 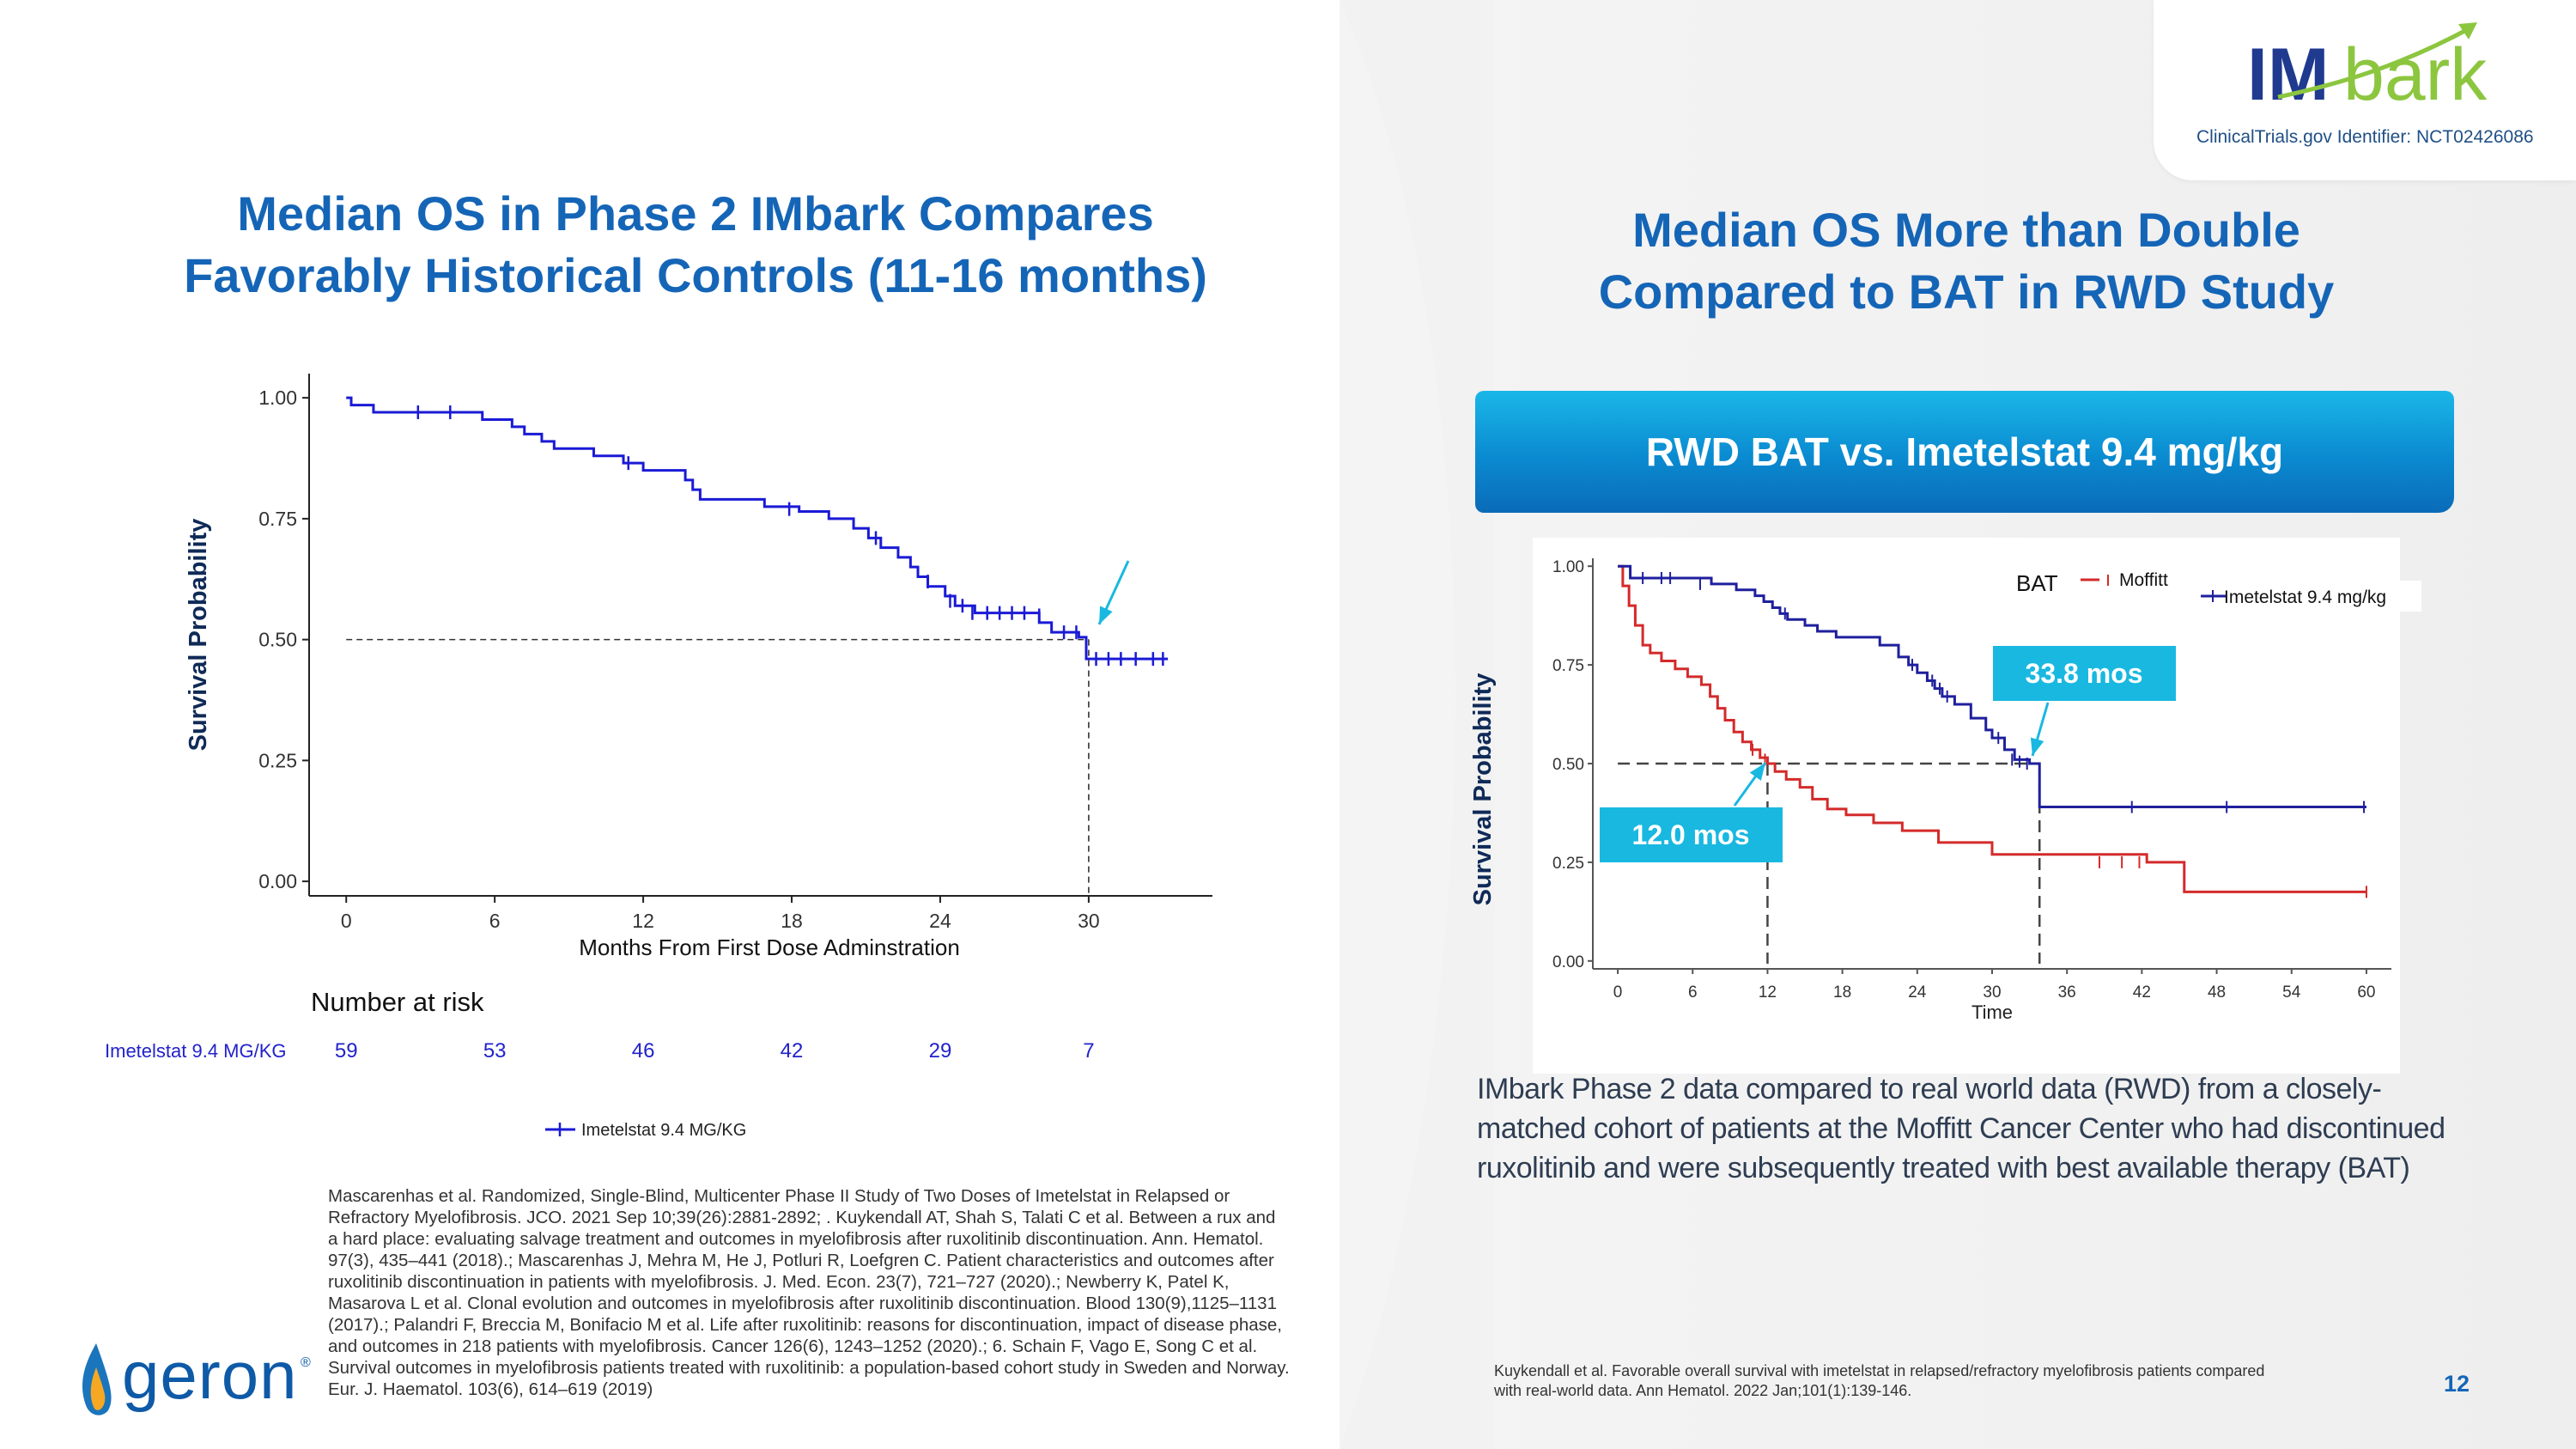 What do you see at coordinates (1992, 1012) in the screenshot?
I see `x-axis-title: Time` at bounding box center [1992, 1012].